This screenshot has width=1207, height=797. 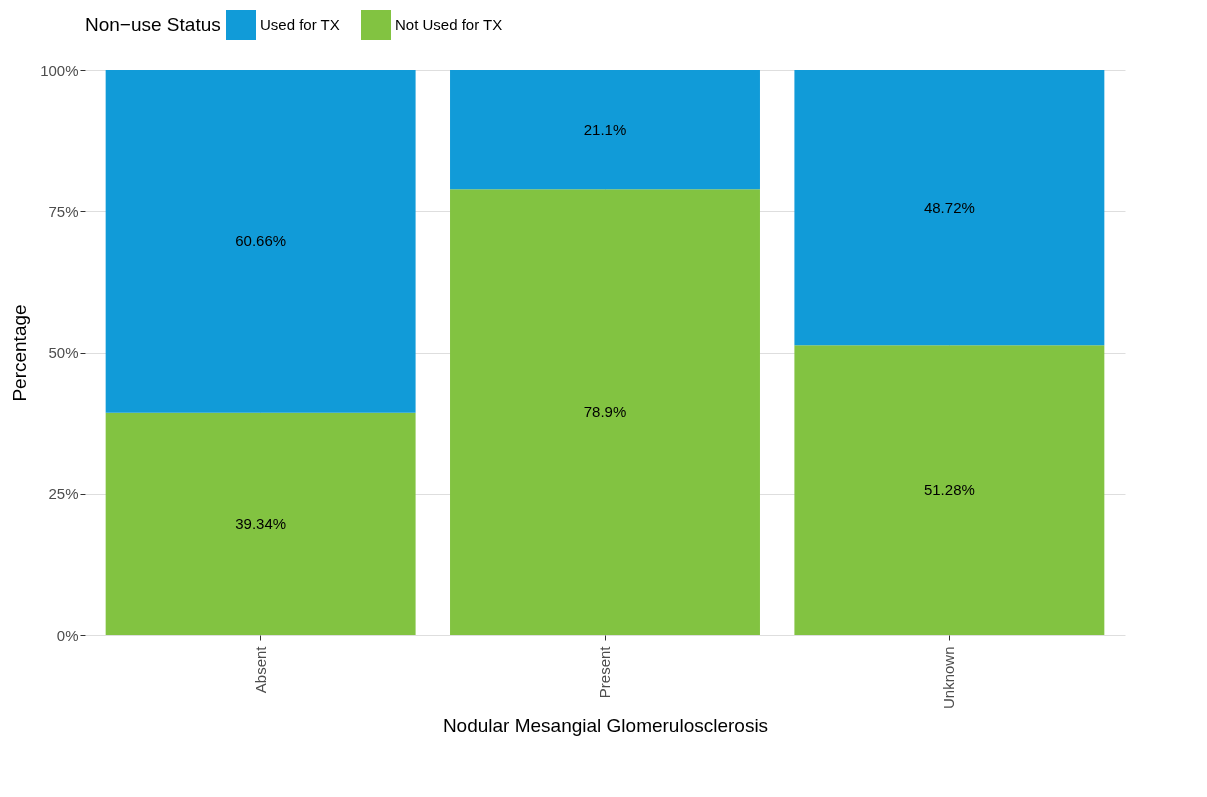 I want to click on data-label: 21.1%, so click(x=605, y=129).